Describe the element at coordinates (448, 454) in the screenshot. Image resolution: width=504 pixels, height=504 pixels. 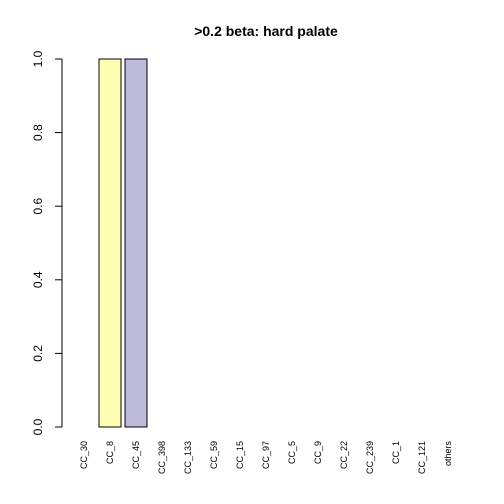
I see `x-tick-label: others` at that location.